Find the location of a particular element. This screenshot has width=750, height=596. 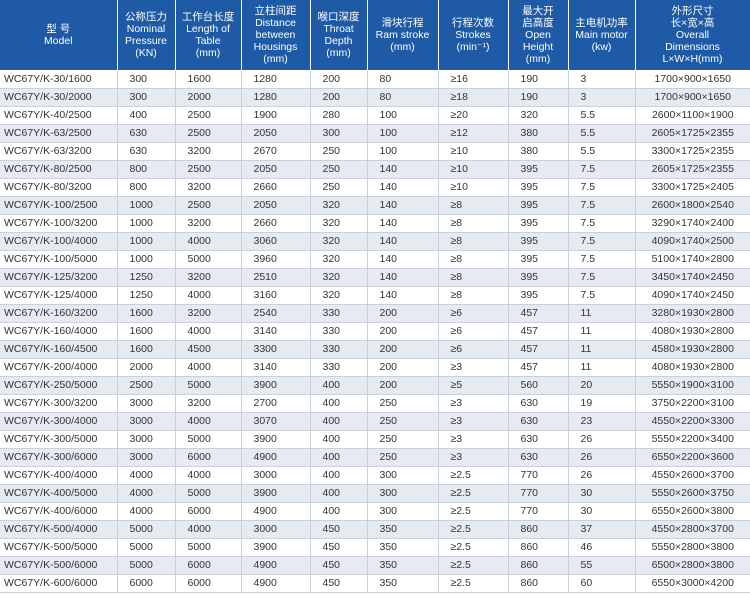

table-cell: 3300×1725×2405 is located at coordinates (692, 187).